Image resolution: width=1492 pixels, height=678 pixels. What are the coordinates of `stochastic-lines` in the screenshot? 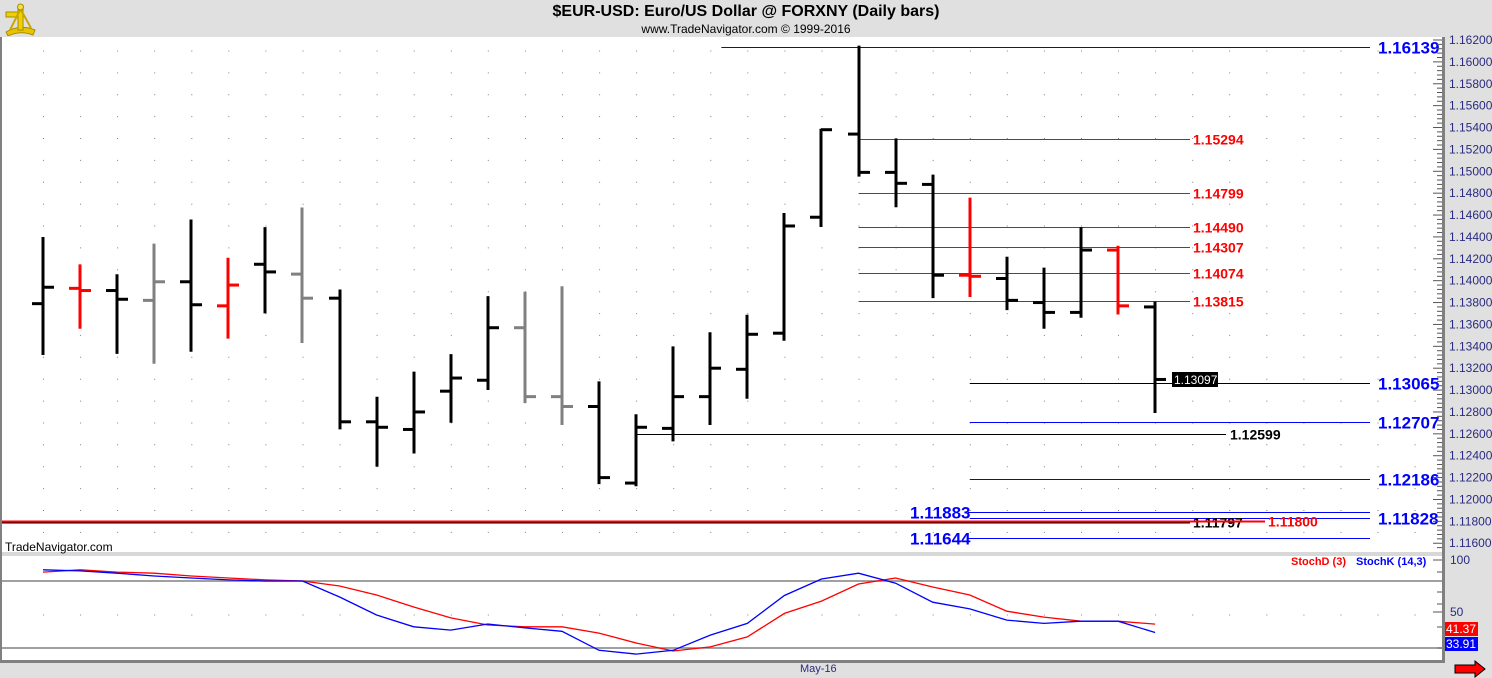 It's located at (722, 612).